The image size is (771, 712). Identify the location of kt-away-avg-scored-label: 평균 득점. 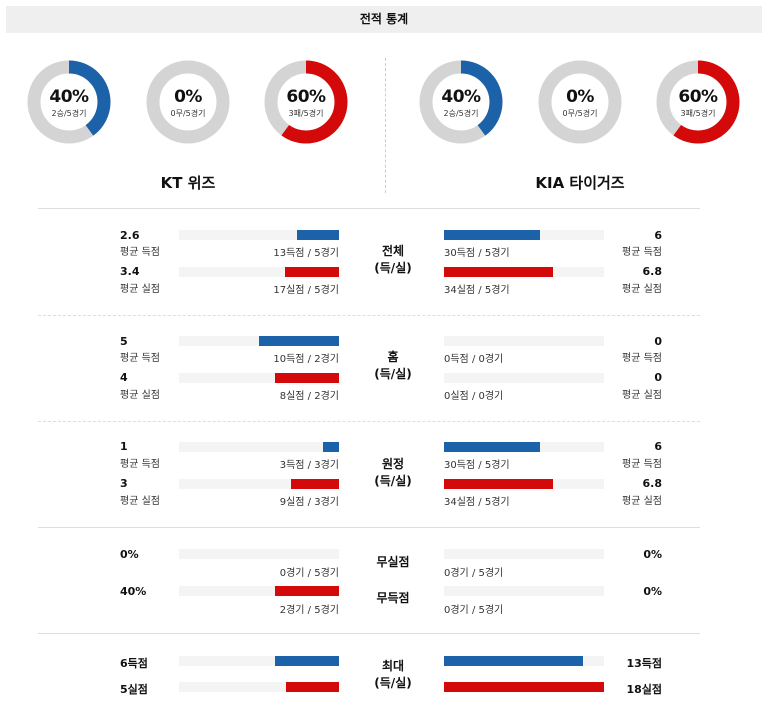
(140, 464).